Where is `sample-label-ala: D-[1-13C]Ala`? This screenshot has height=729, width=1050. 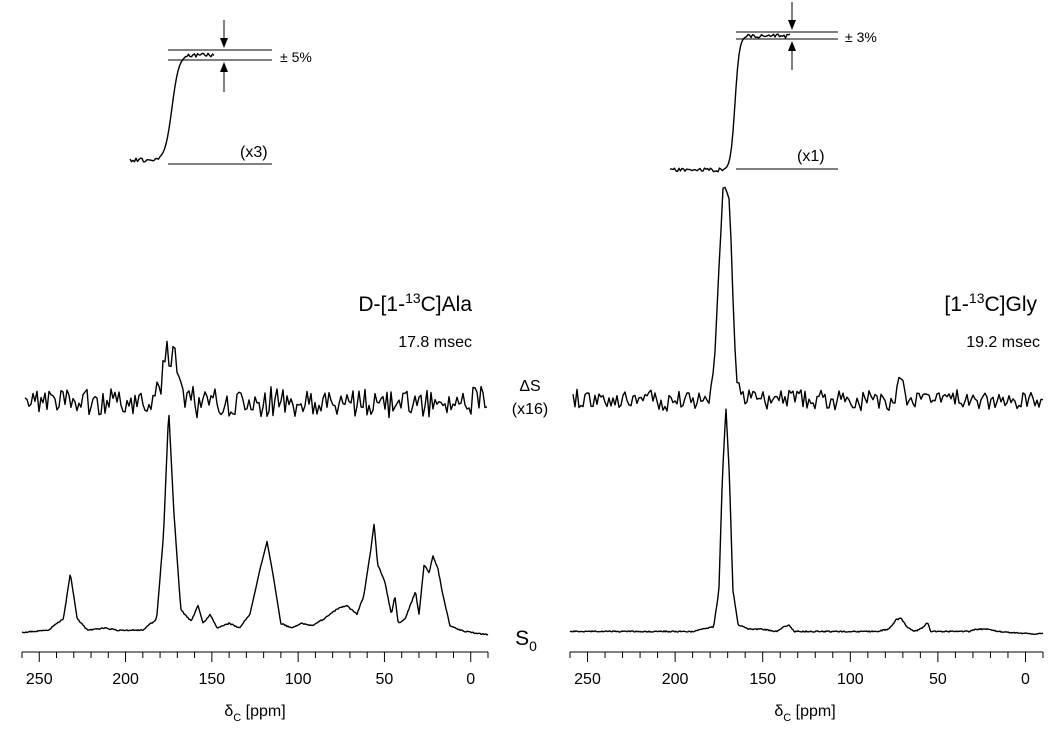 sample-label-ala: D-[1-13C]Ala is located at coordinates (415, 303).